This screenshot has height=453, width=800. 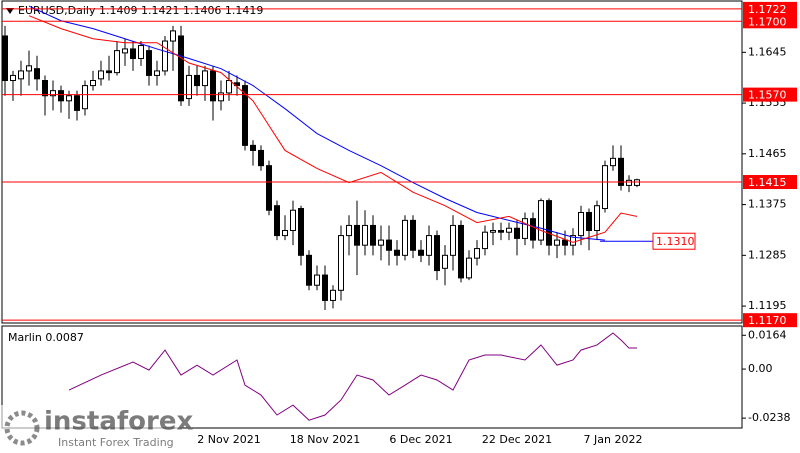 What do you see at coordinates (767, 153) in the screenshot?
I see `y-tick-label: 1.1465` at bounding box center [767, 153].